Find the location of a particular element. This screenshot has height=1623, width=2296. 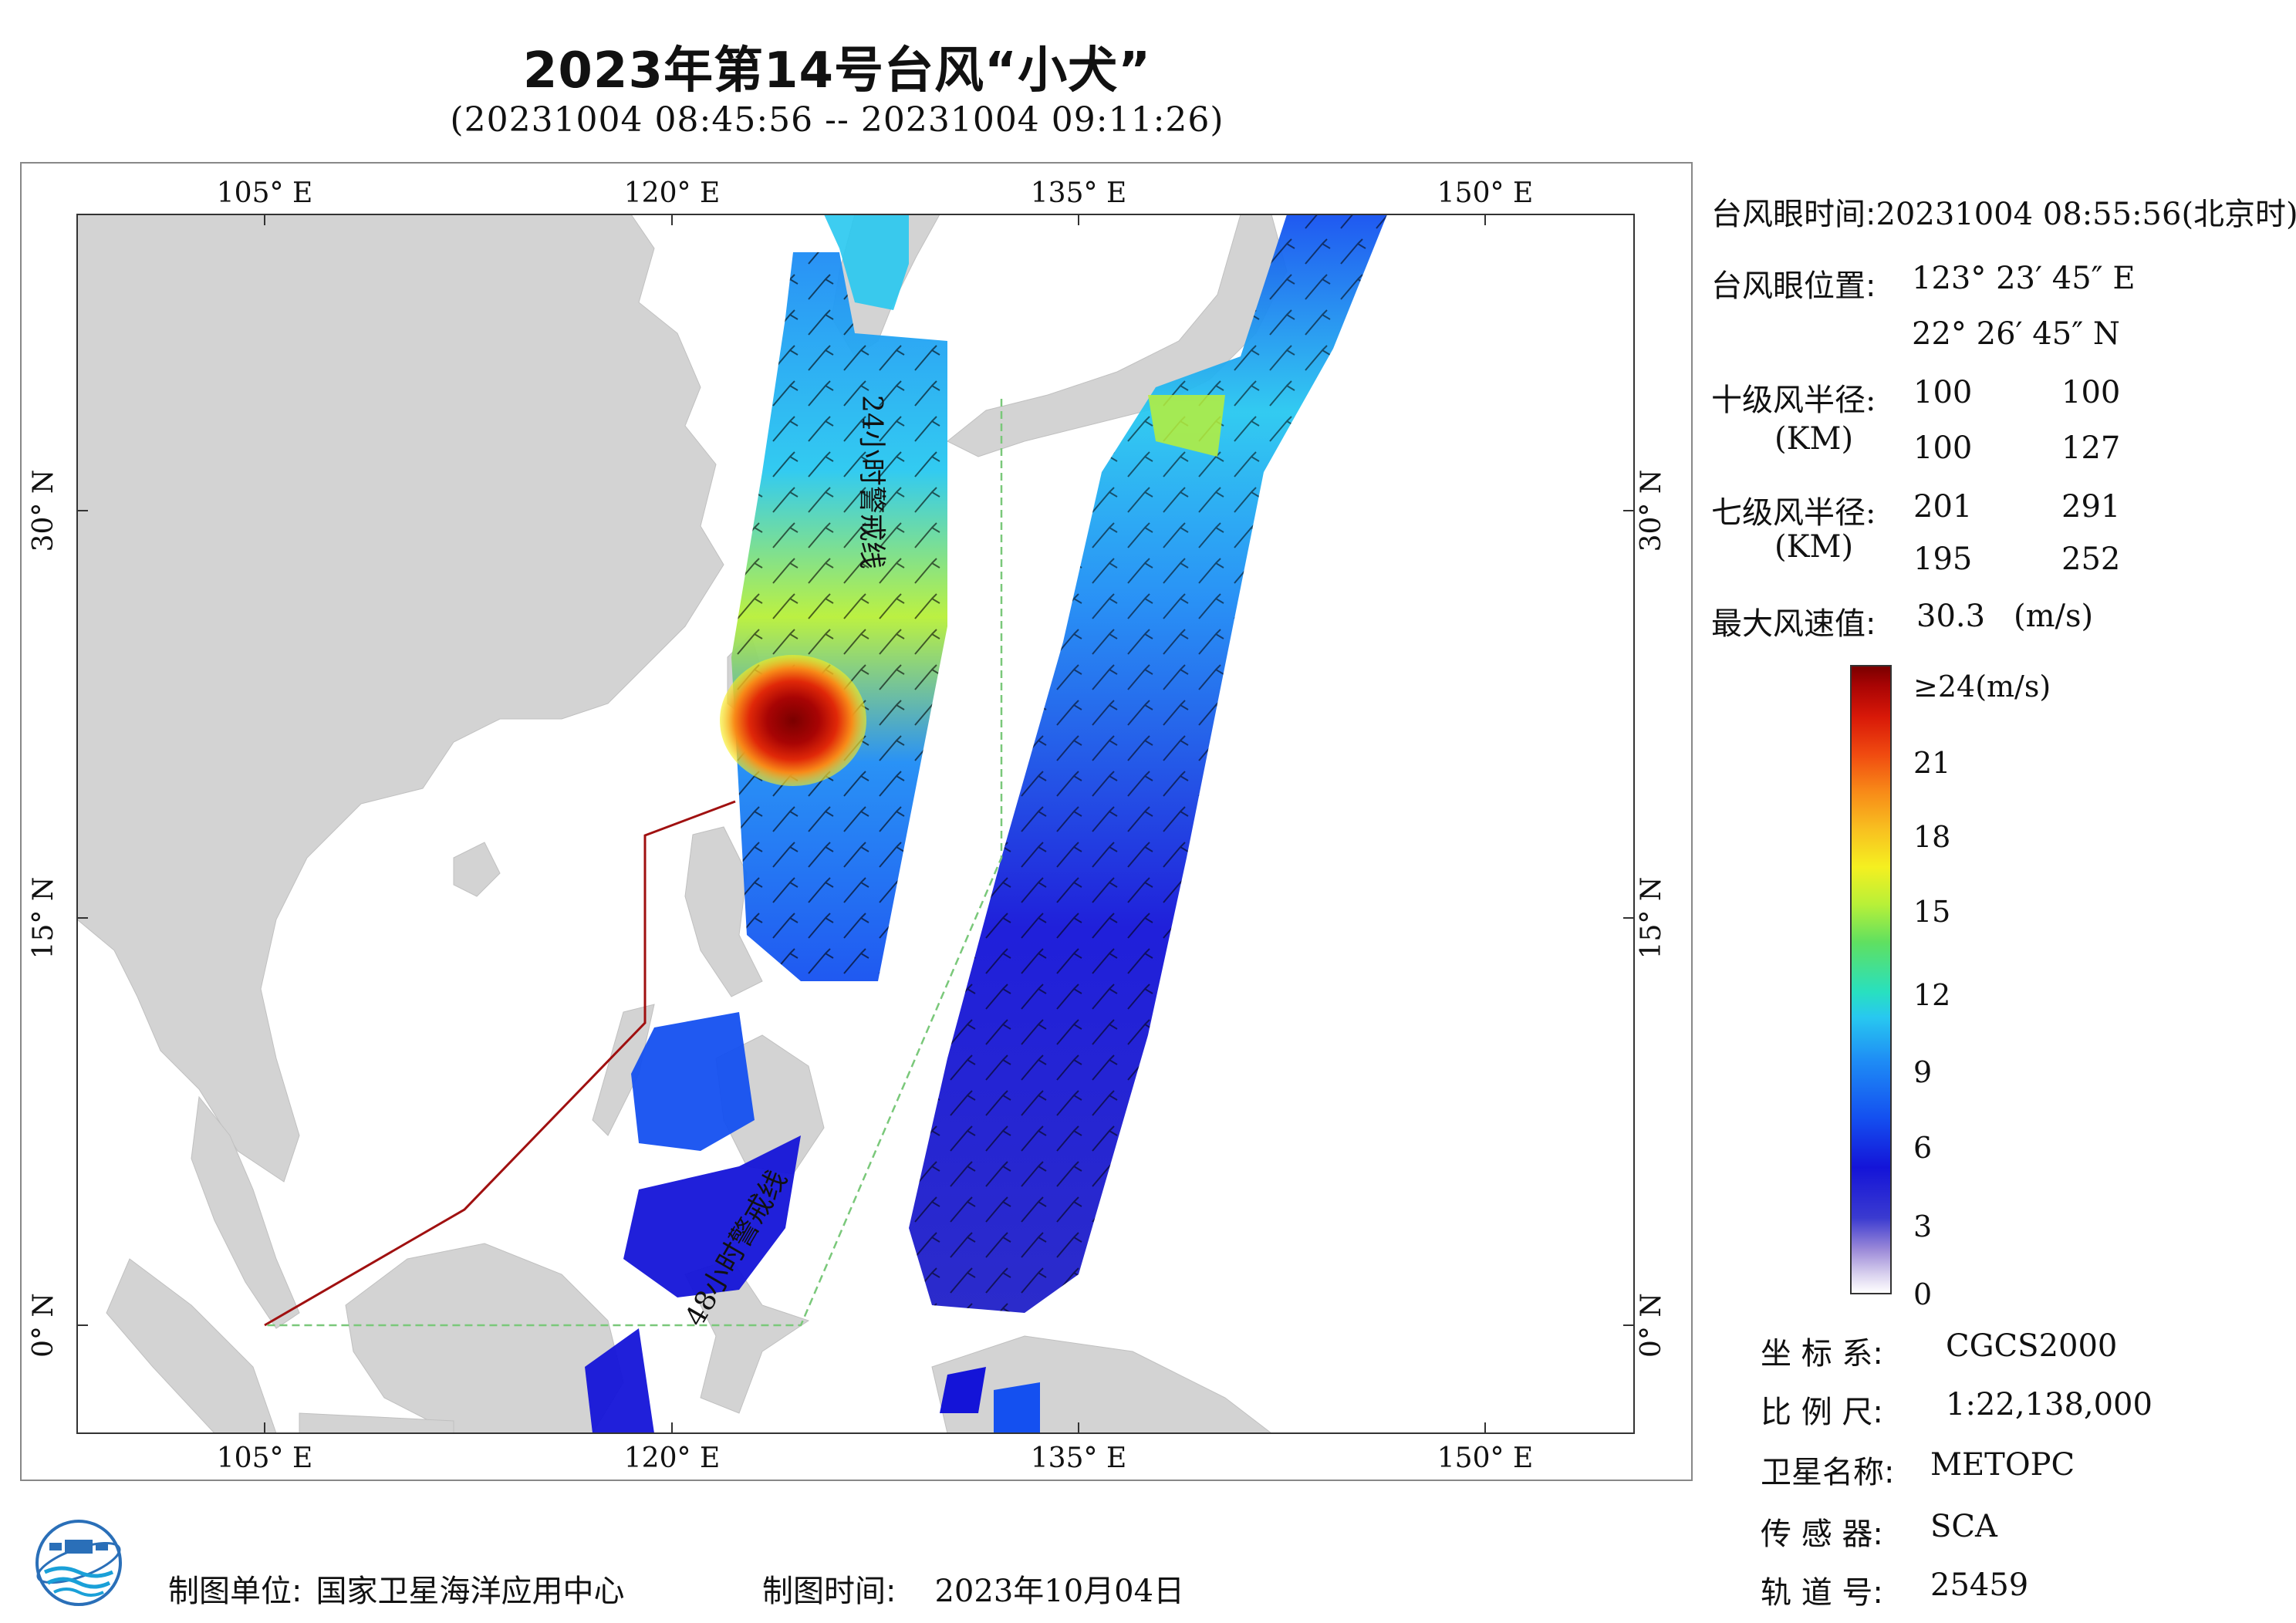

r10-value-4: 127 is located at coordinates (2091, 448).